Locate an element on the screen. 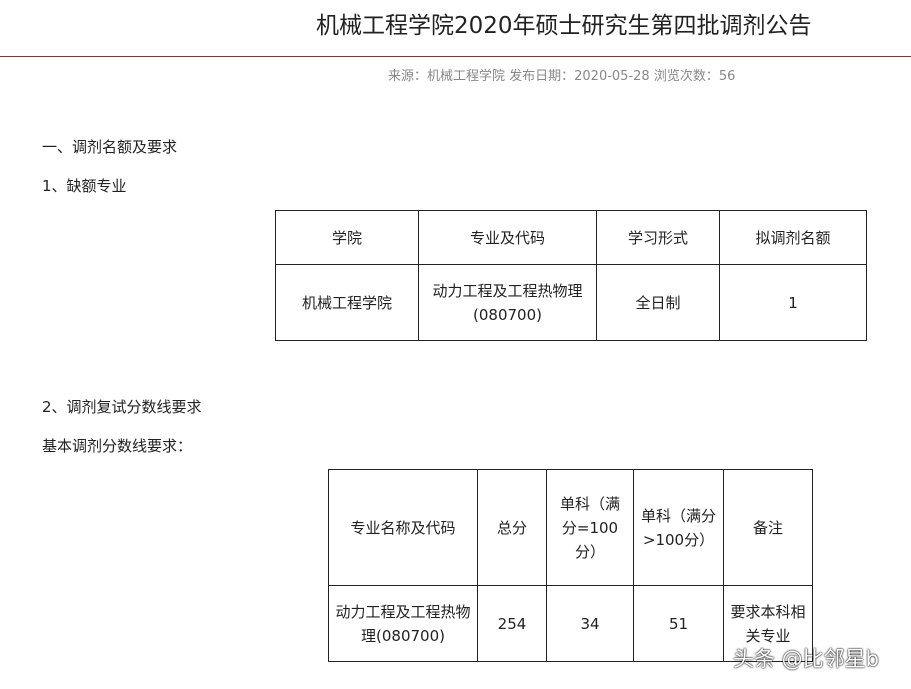 This screenshot has height=689, width=911. table-row: 机械工程学院 动力工程及工程热物理(080700) 全日制 1 is located at coordinates (571, 302).